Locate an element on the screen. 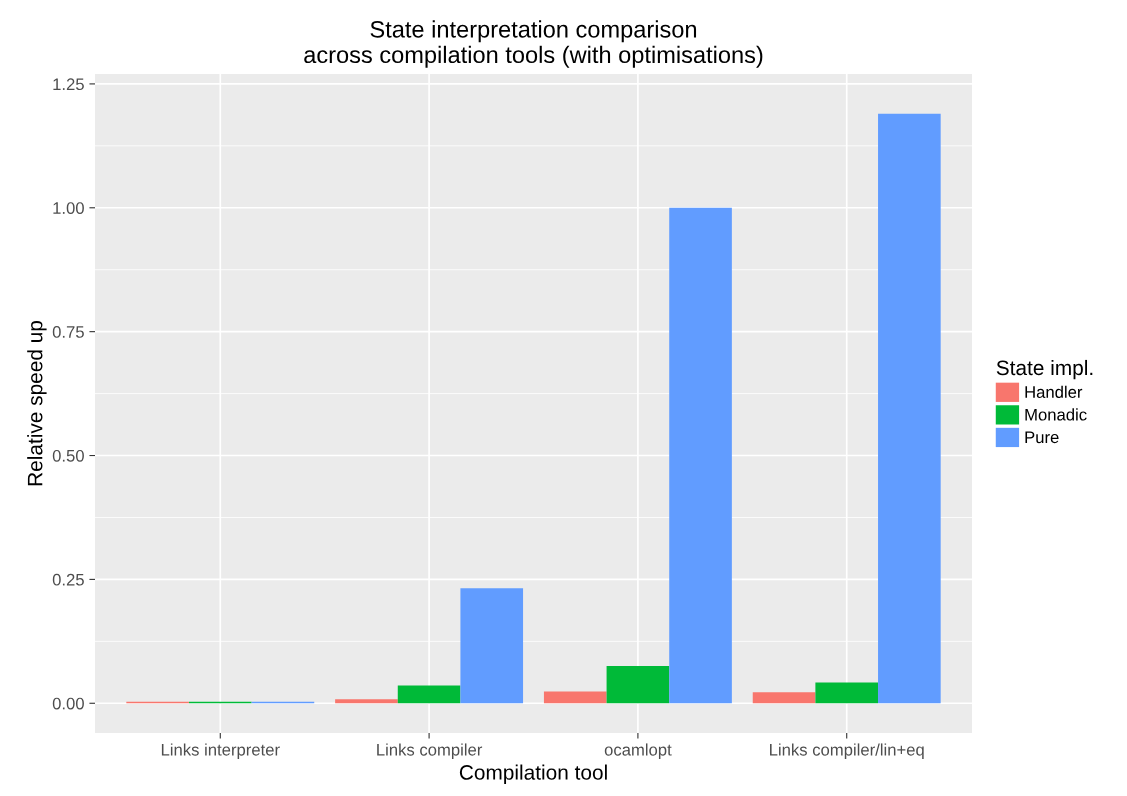  y-tick-label: 0.50 is located at coordinates (68, 455).